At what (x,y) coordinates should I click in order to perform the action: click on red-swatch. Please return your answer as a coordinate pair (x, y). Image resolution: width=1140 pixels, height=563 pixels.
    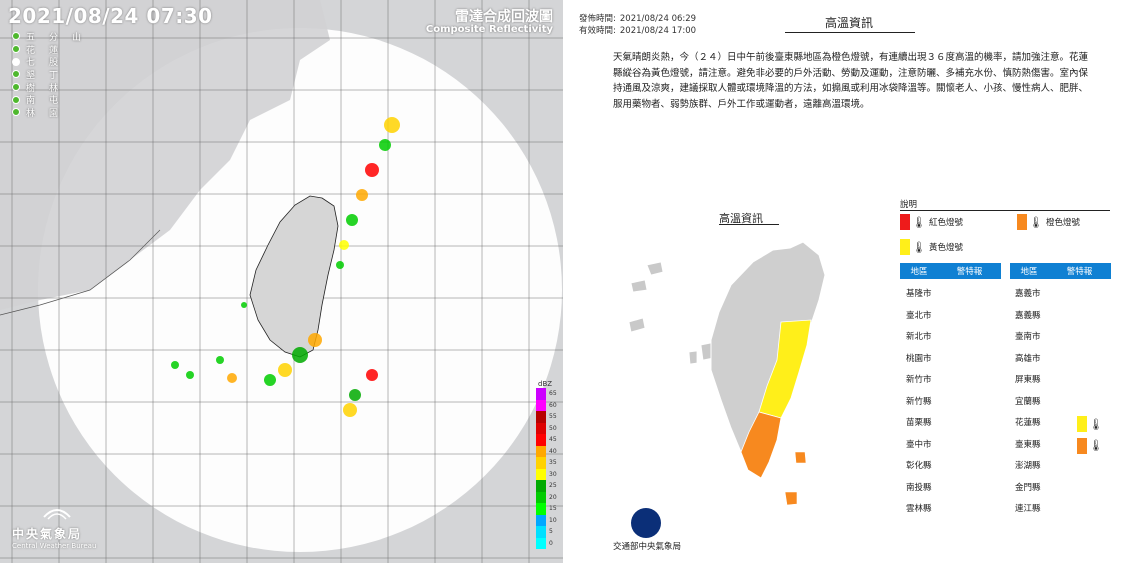
    Looking at the image, I should click on (905, 222).